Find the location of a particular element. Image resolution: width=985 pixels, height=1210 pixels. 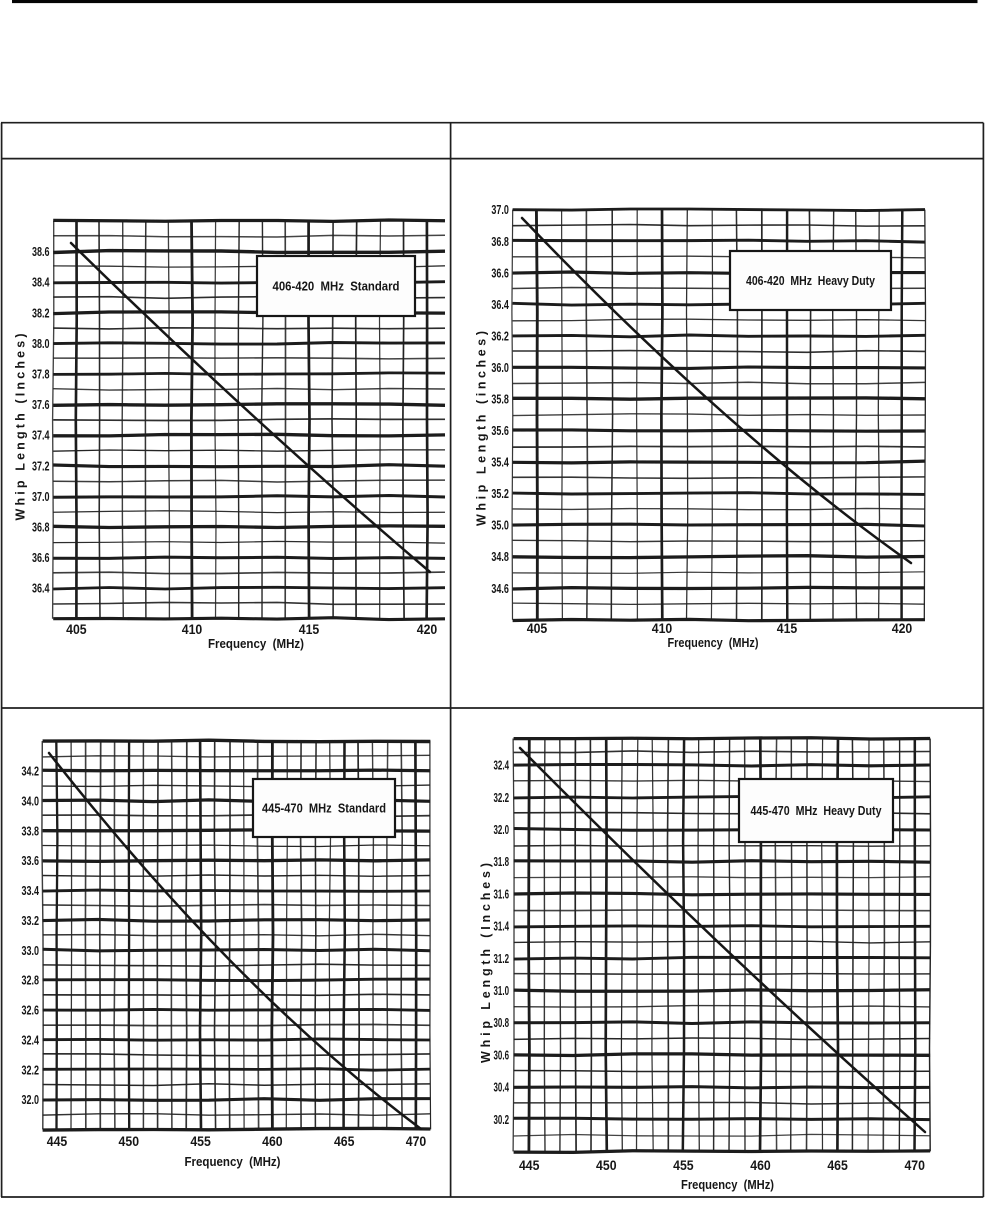

svg-text: 34.0 is located at coordinates (31, 800).